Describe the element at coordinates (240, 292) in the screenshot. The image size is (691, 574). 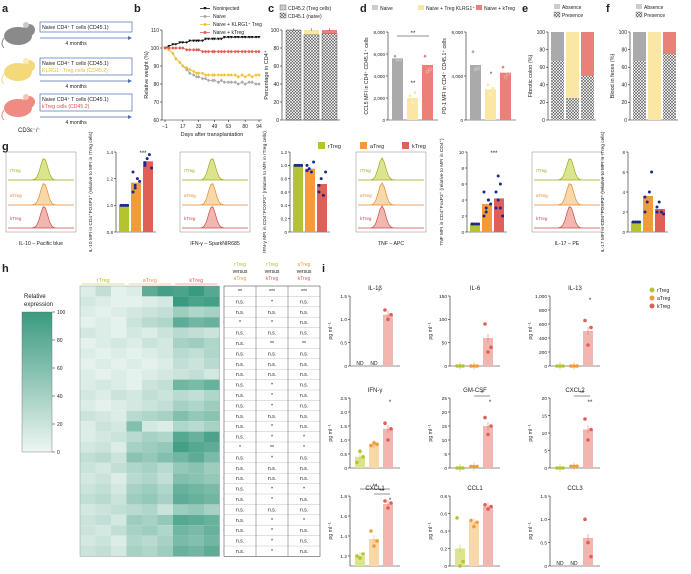
I see `cmp-cell: **` at that location.